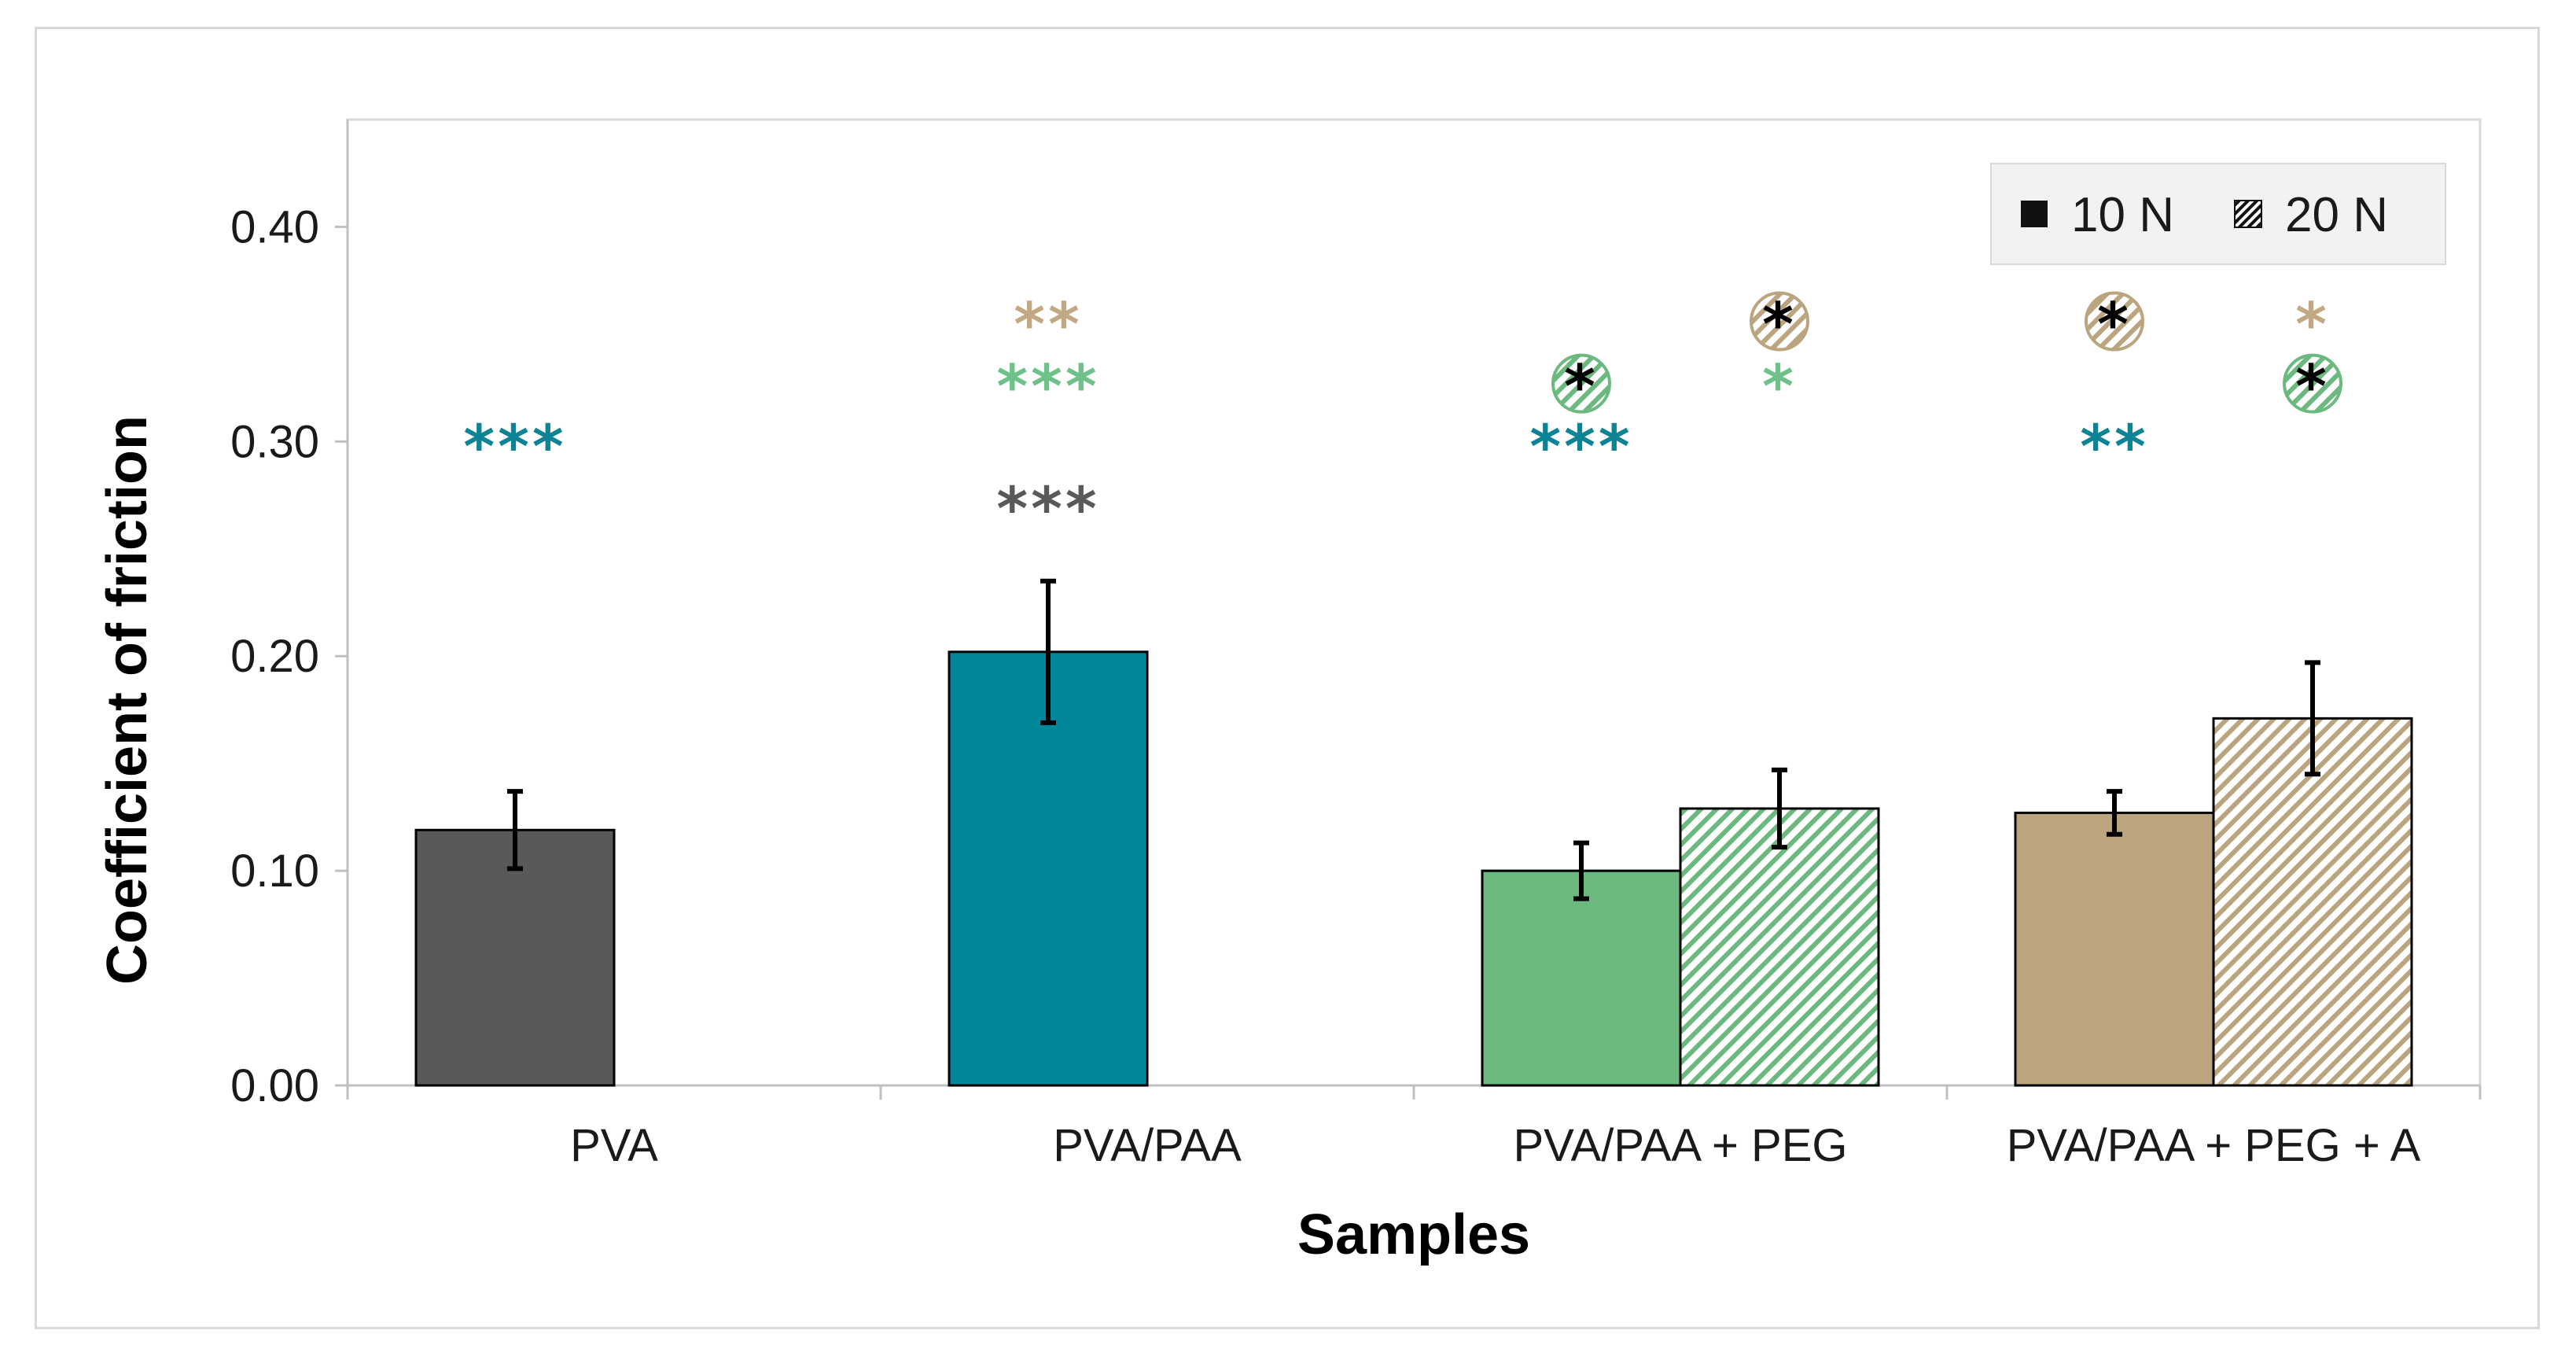  Describe the element at coordinates (2035, 214) in the screenshot. I see `legend-swatch-10n` at that location.